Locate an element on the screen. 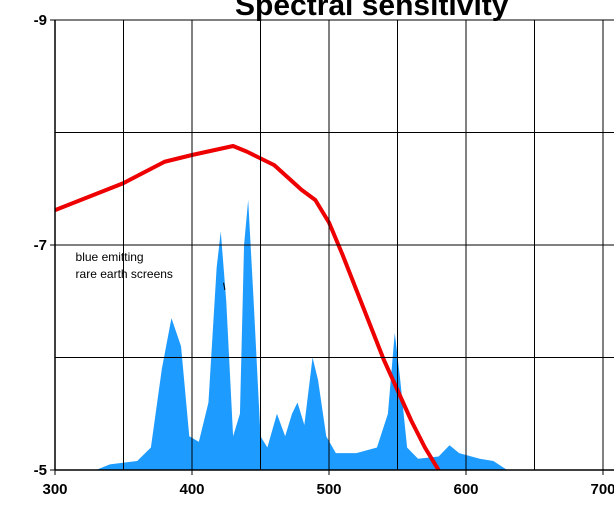  x-tick-label: 500 is located at coordinates (328, 489).